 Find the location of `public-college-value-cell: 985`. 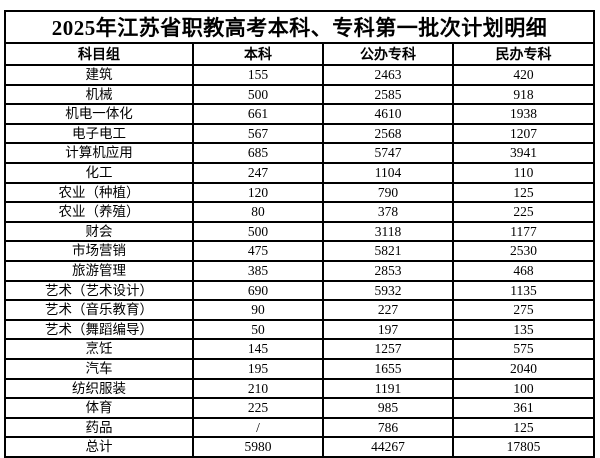

public-college-value-cell: 985 is located at coordinates (388, 408).